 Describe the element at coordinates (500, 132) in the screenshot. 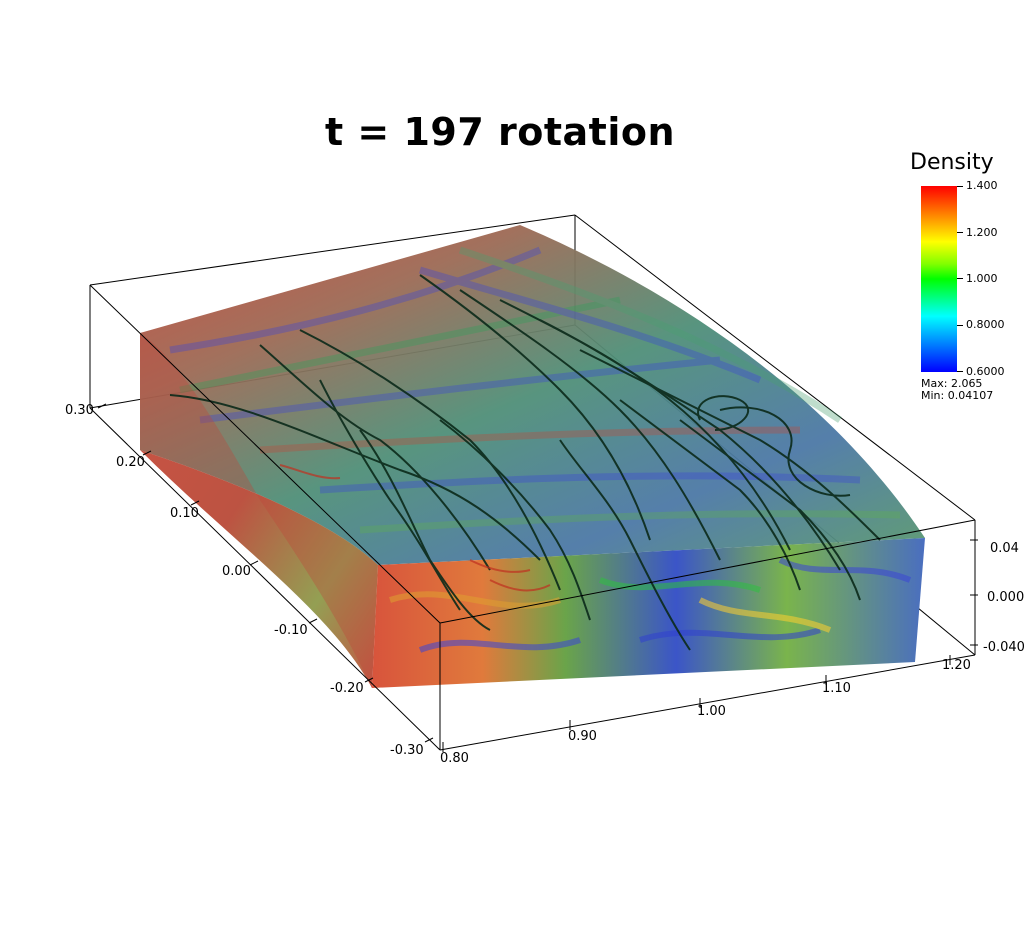

I see `figure-title: t = 197 rotation` at that location.